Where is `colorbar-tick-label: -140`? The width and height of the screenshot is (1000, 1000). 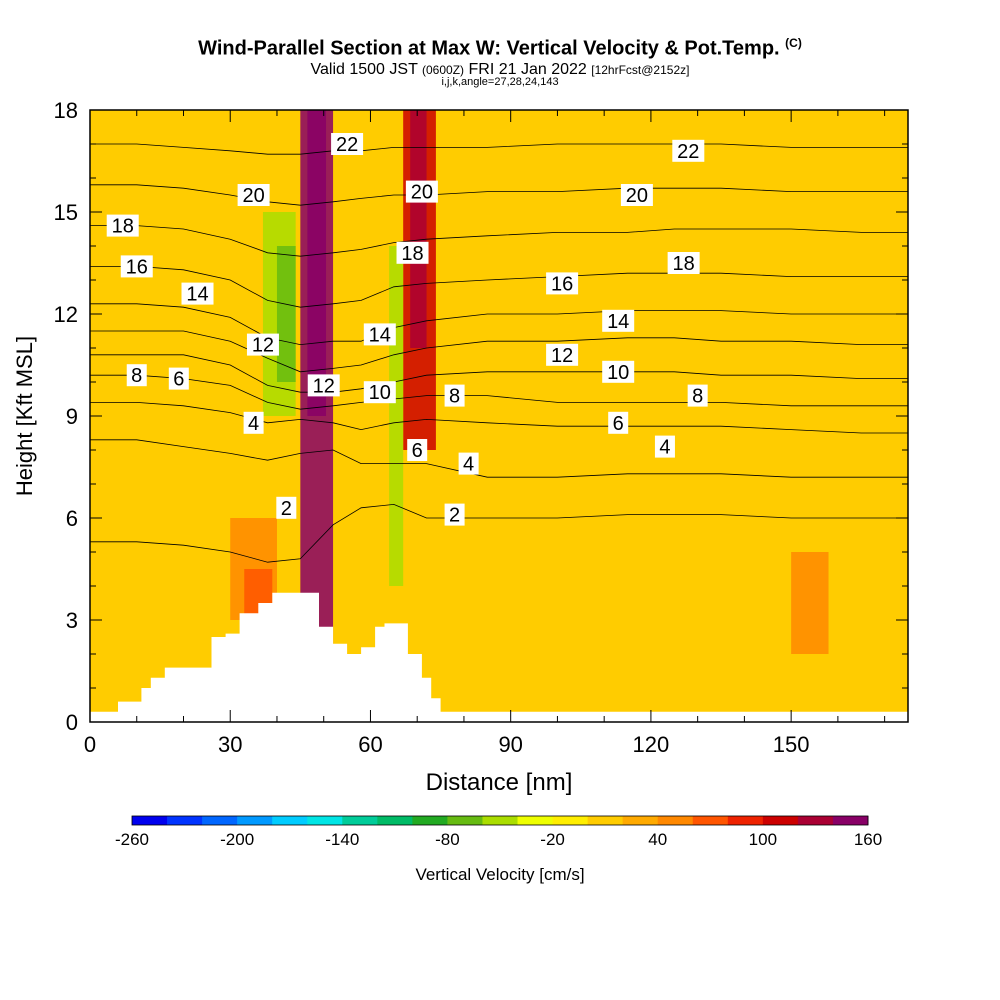
colorbar-tick-label: -140 is located at coordinates (342, 839).